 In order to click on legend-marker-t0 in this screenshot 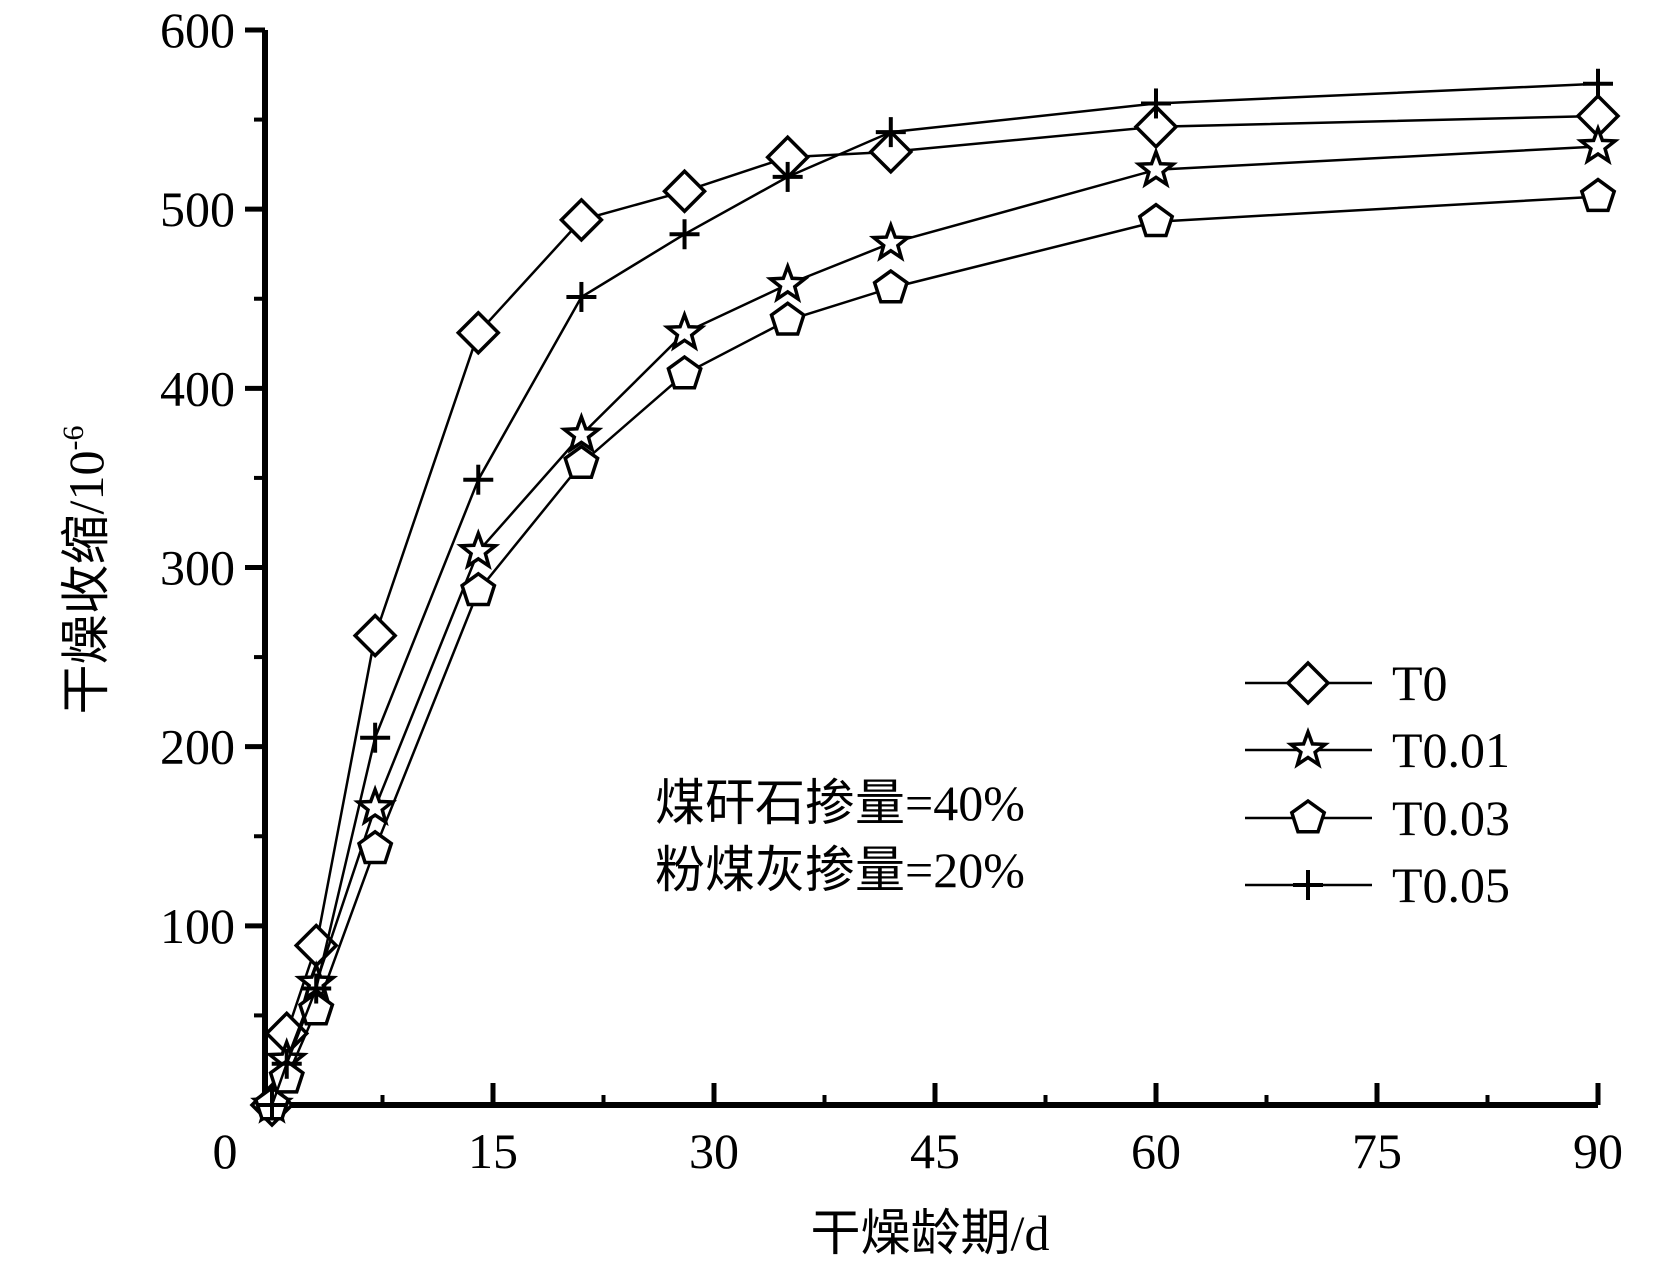, I will do `click(1308, 683)`.